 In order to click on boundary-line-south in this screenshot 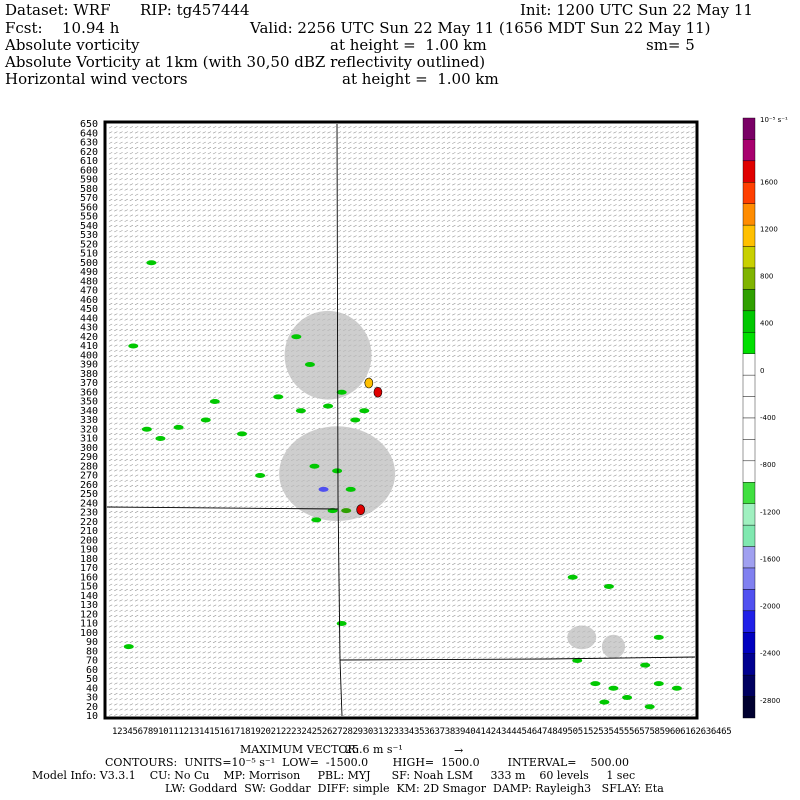, I will do `click(517, 658)`.